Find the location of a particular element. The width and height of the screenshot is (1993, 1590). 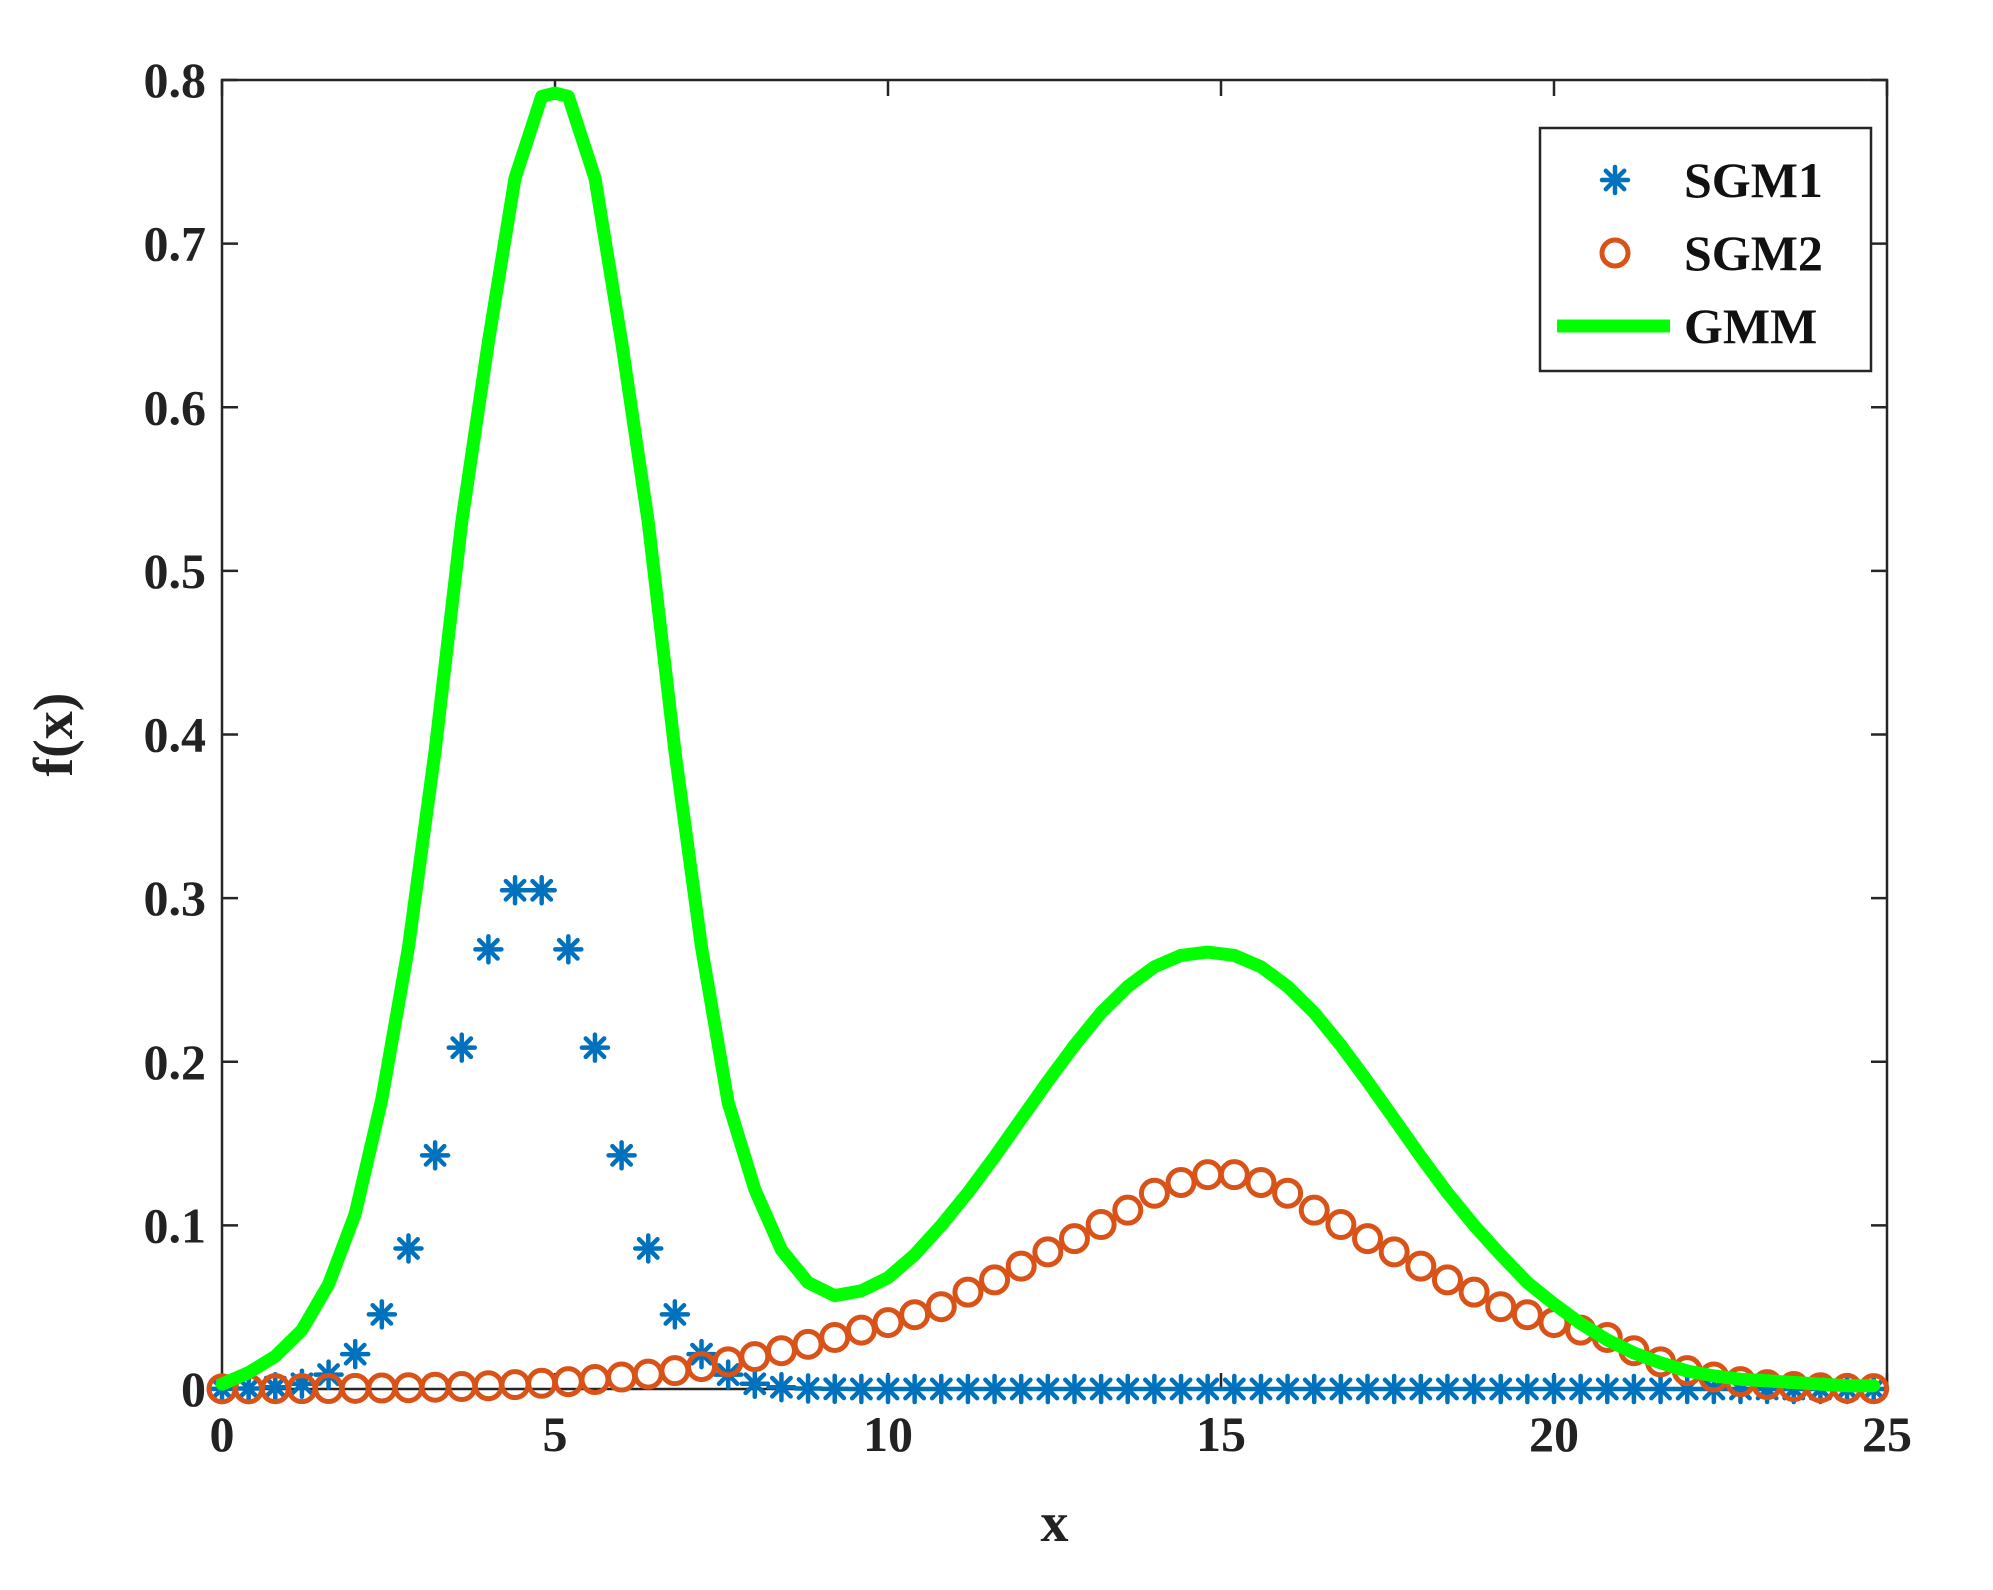

legend-item-sgm2: SGM2 is located at coordinates (1711, 253).